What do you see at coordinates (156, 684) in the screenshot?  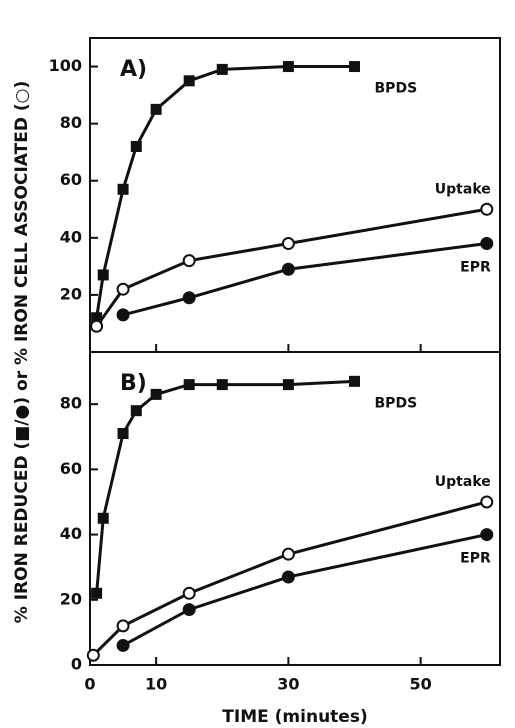 I see `x-tick-label: 10` at bounding box center [156, 684].